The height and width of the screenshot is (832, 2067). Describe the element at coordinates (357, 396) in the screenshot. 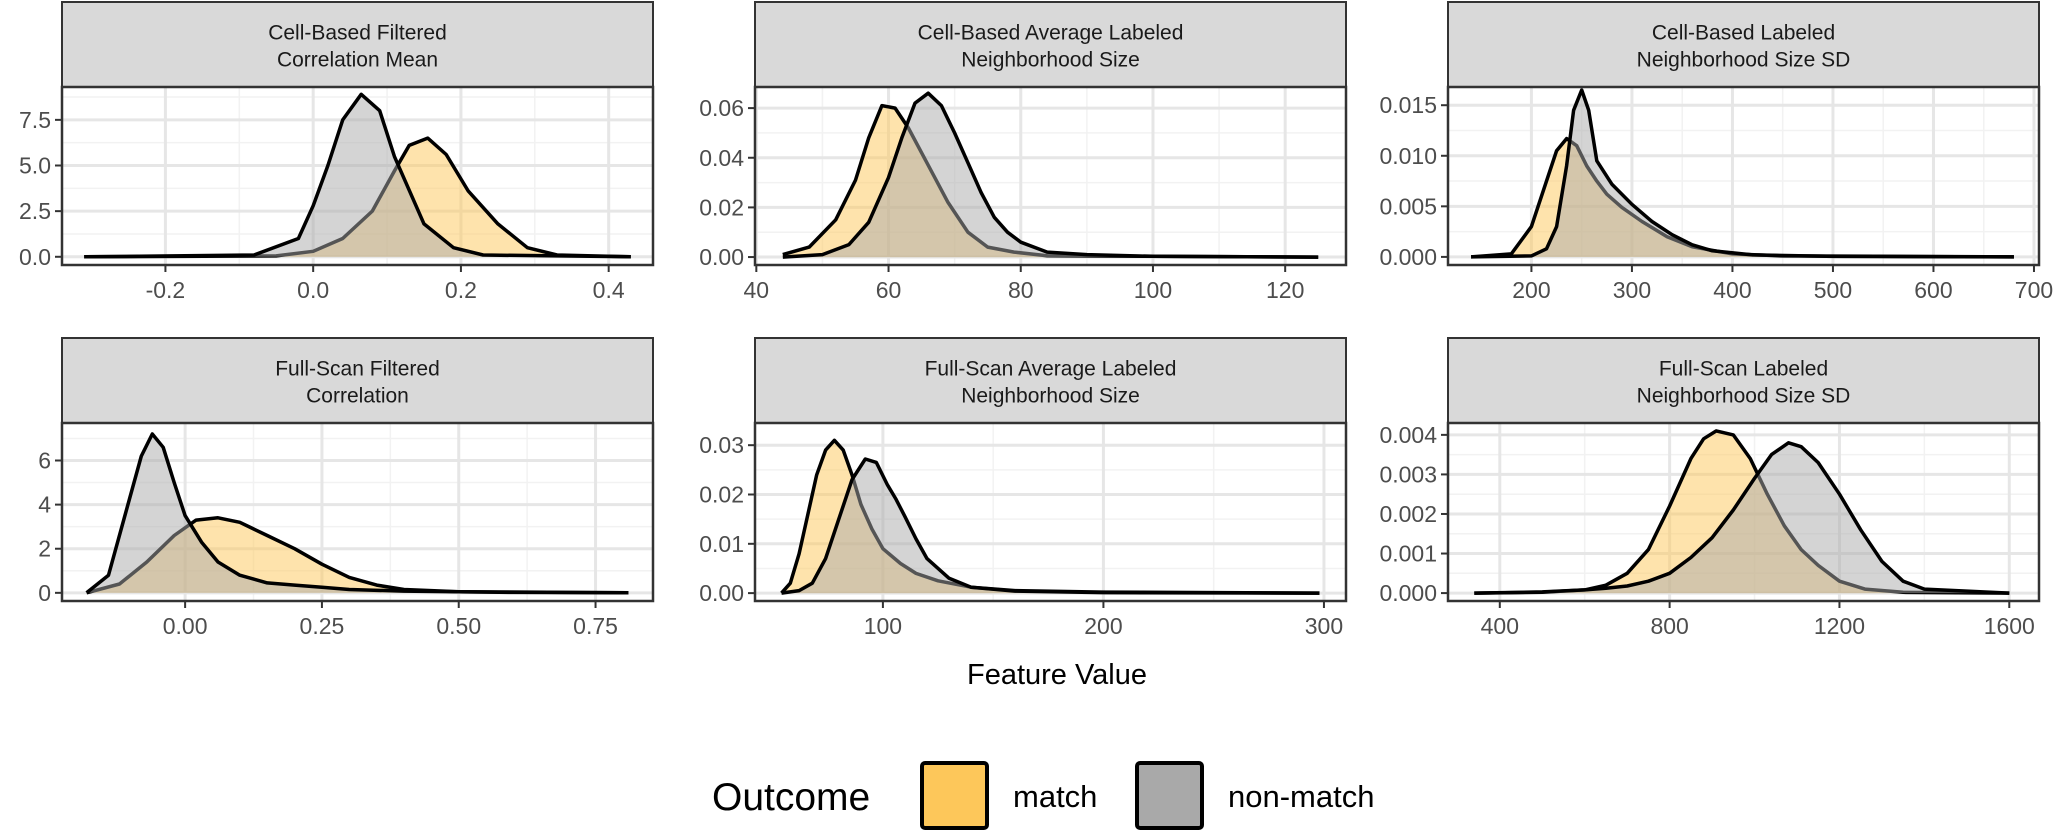

I see `facet-title-line: Correlation` at that location.